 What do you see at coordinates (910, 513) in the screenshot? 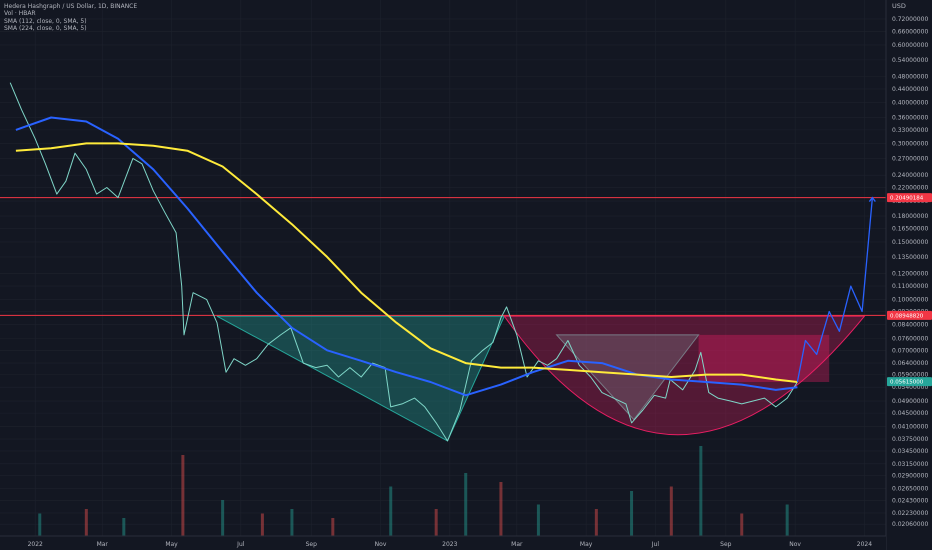
I see `price-tick-label: 0.02230000` at bounding box center [910, 513].